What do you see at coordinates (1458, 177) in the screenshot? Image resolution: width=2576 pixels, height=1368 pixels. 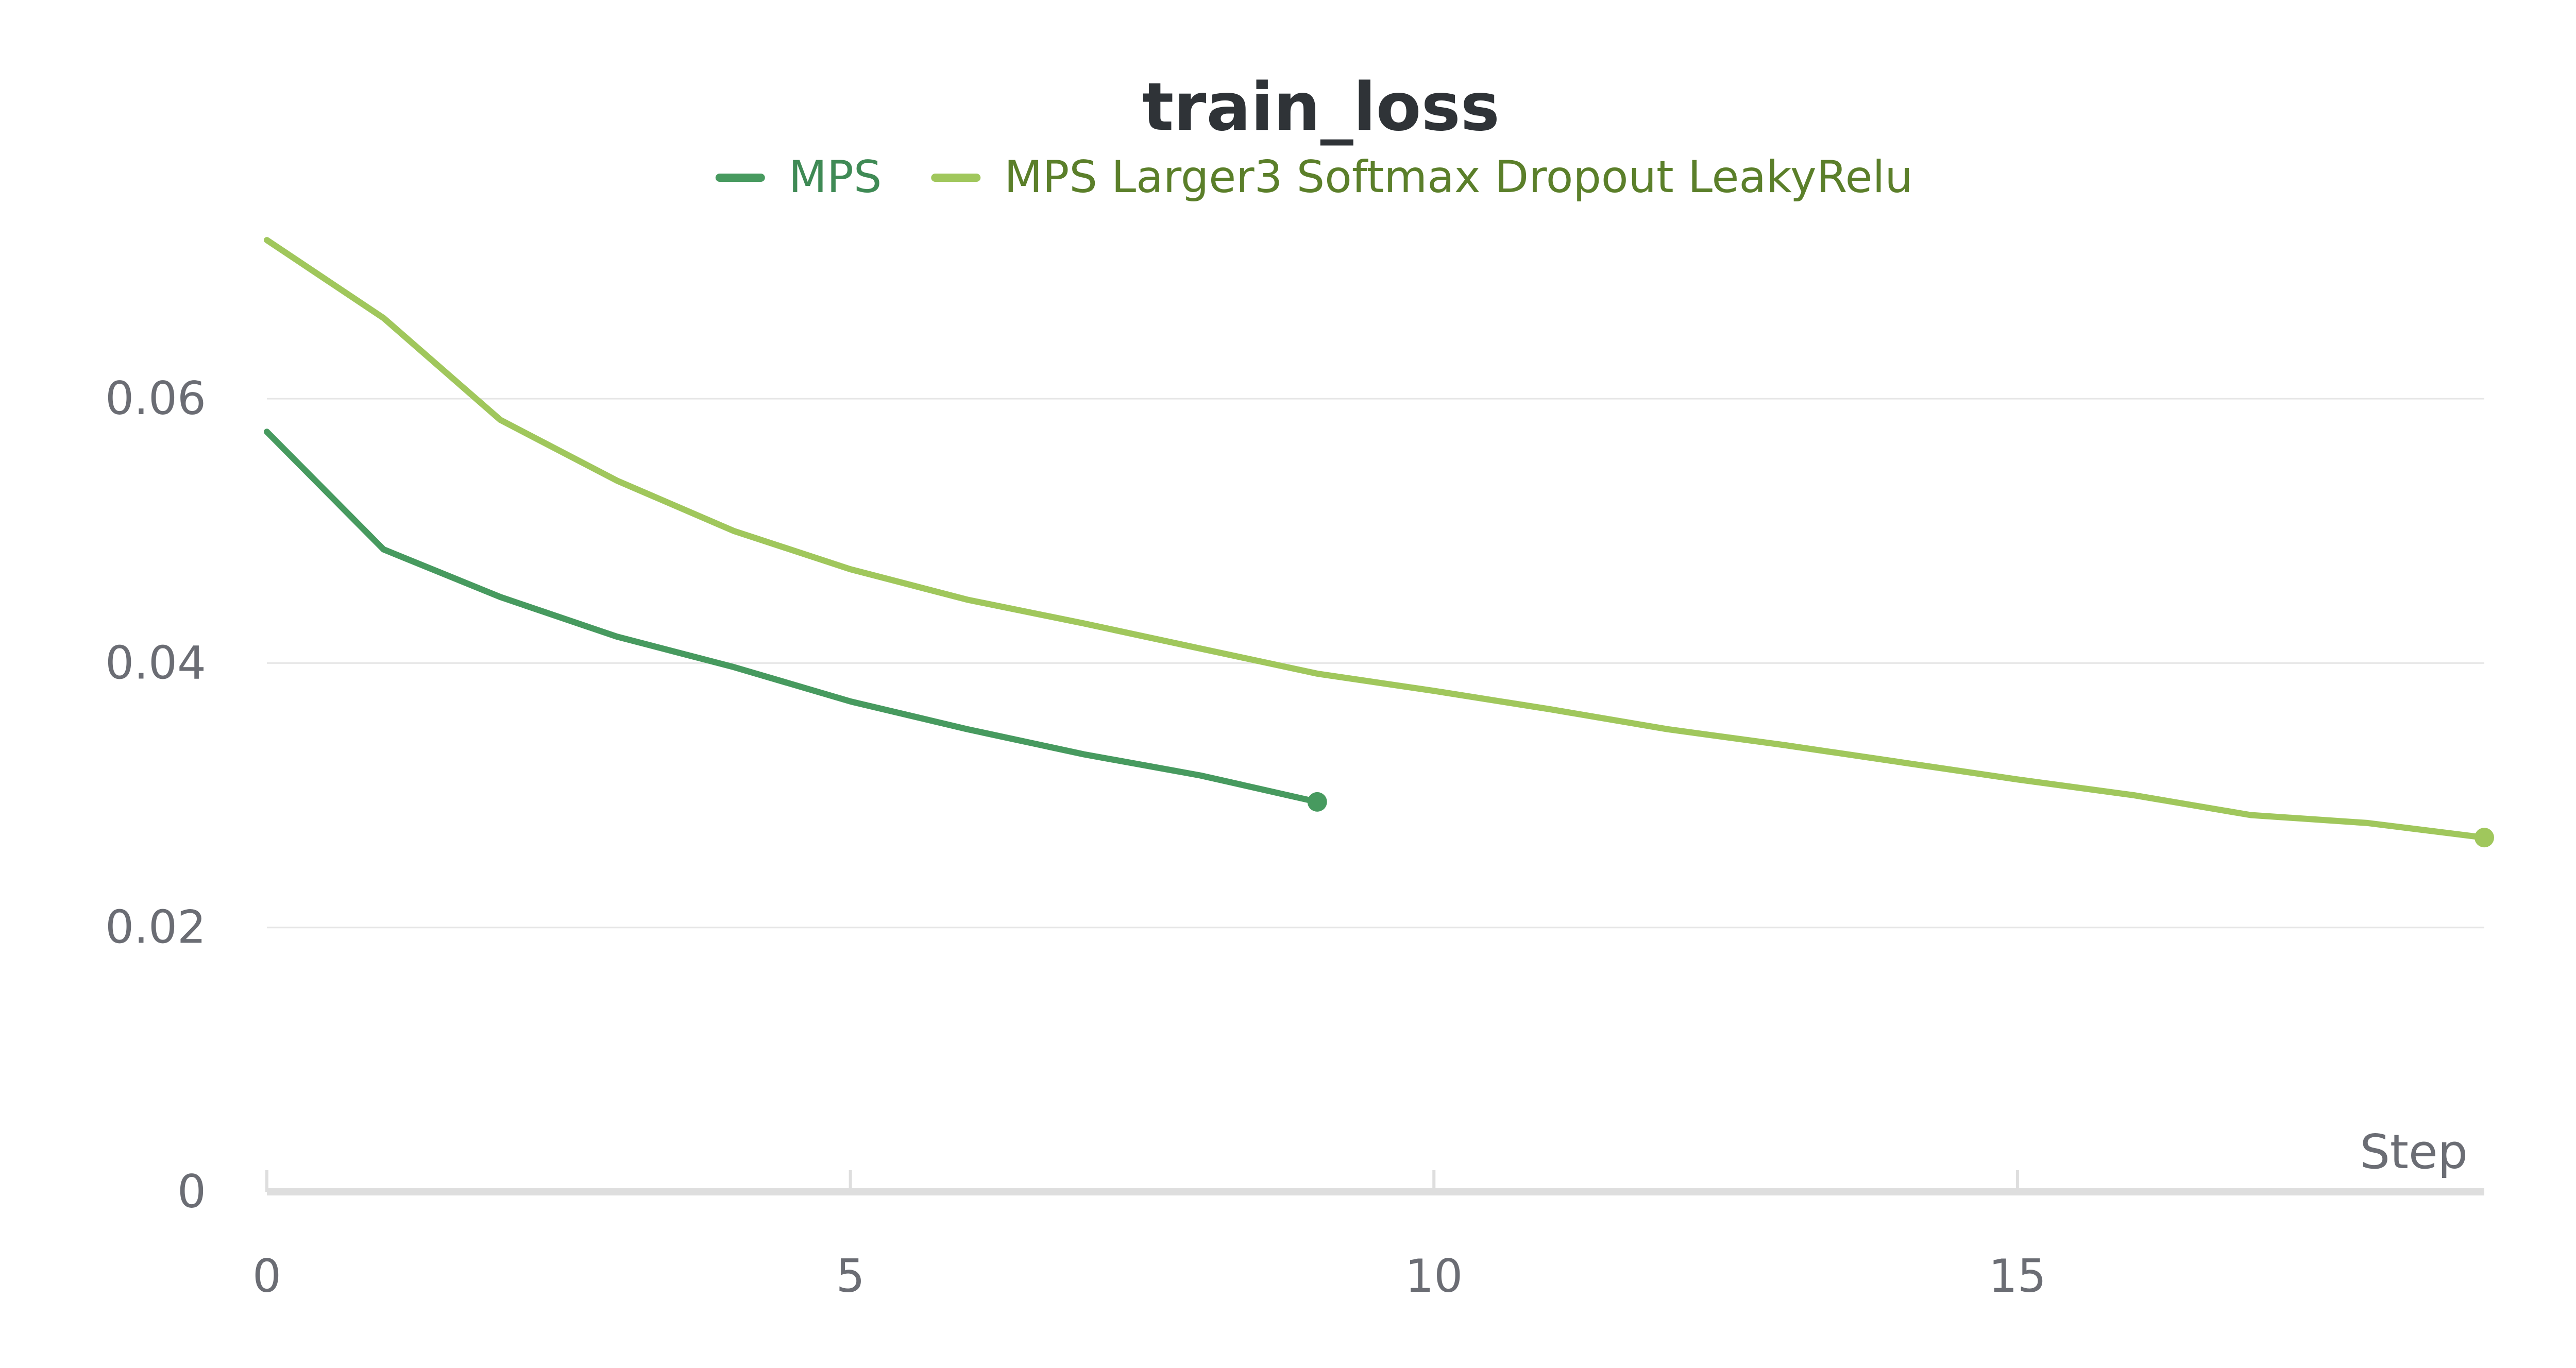 I see `legend-label: MPS Larger3 Softmax Dropout LeakyRelu` at bounding box center [1458, 177].